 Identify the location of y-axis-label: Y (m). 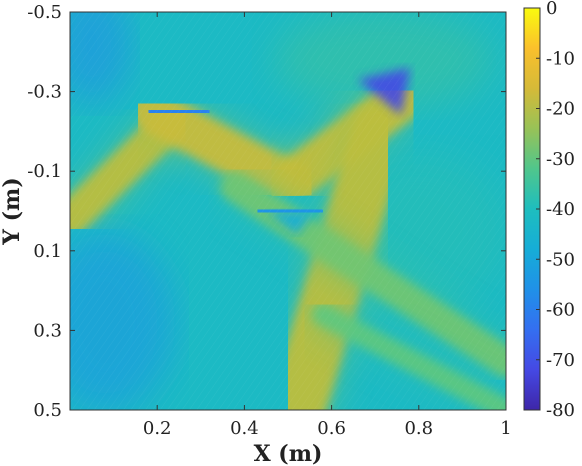
(12, 211).